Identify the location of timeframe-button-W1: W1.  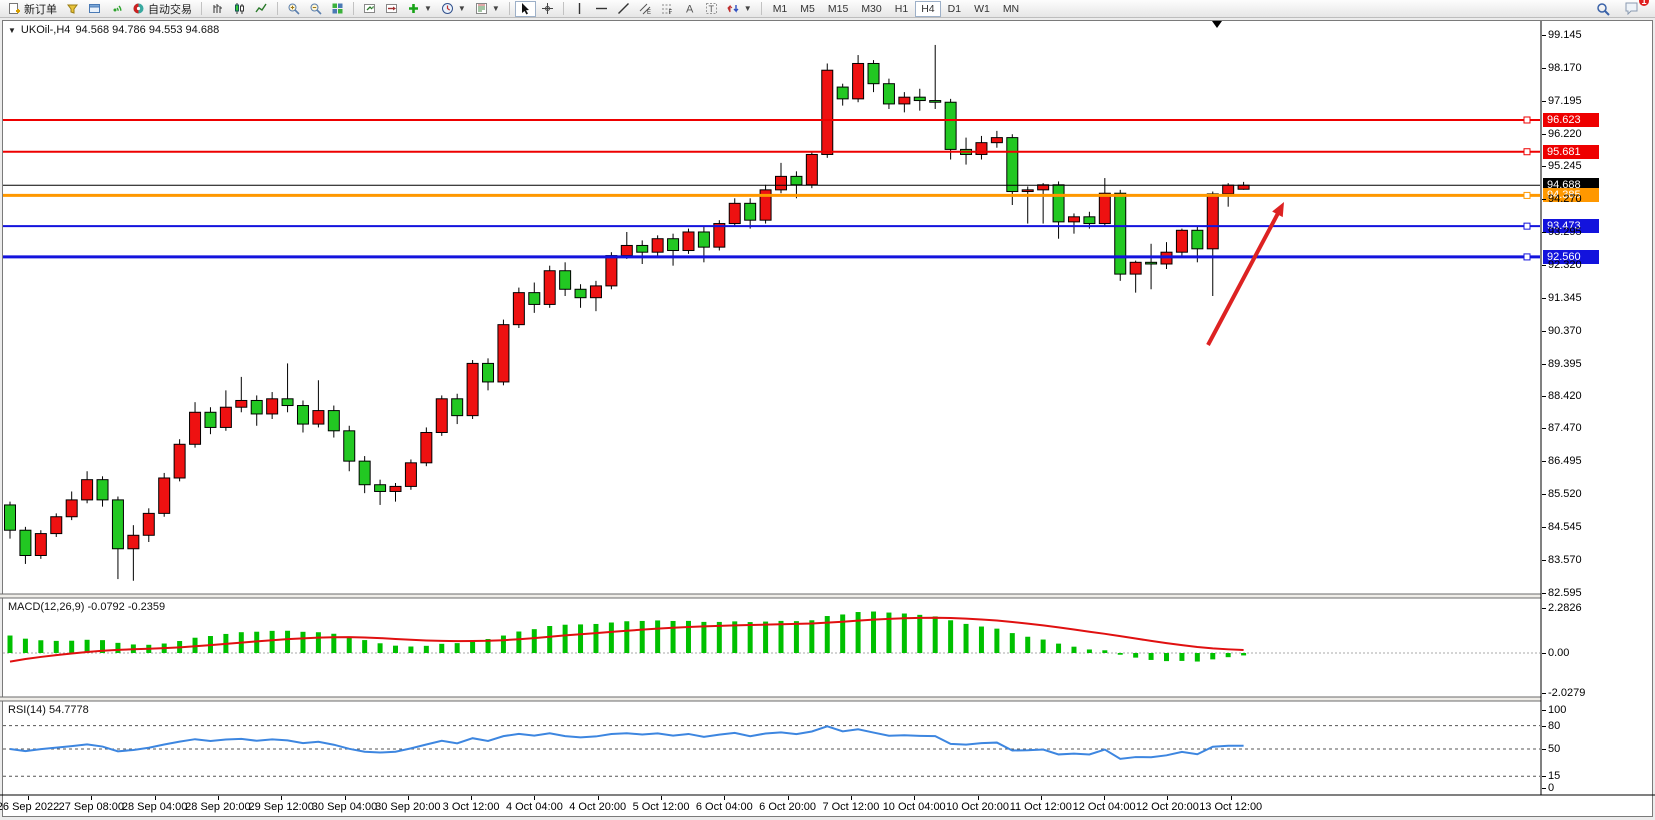
(982, 9).